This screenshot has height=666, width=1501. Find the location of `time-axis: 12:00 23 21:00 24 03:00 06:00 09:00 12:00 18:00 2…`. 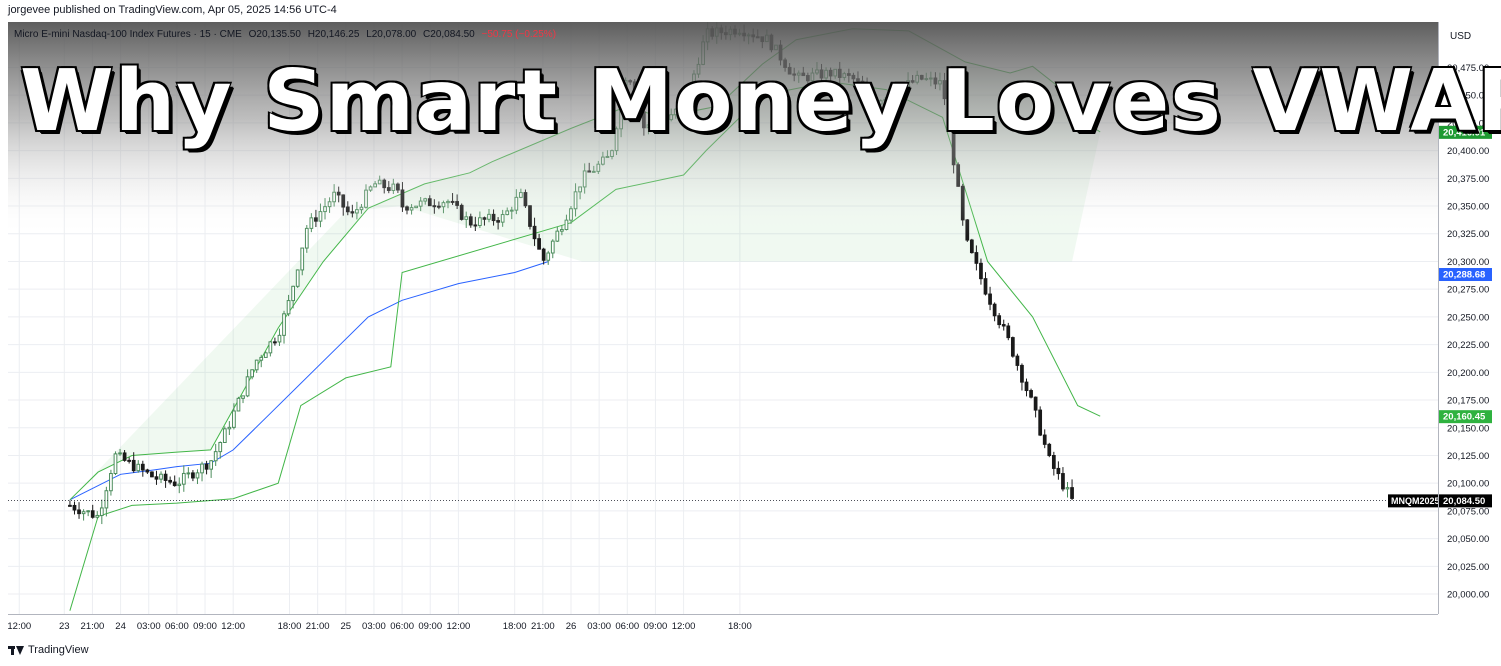

time-axis: 12:00 23 21:00 24 03:00 06:00 09:00 12:00 18:00 2… is located at coordinates (723, 625).